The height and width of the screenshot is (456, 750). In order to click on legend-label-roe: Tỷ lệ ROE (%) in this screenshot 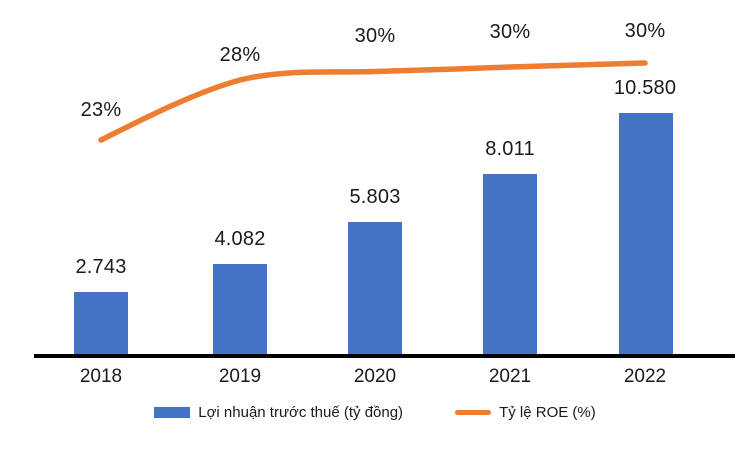, I will do `click(547, 412)`.